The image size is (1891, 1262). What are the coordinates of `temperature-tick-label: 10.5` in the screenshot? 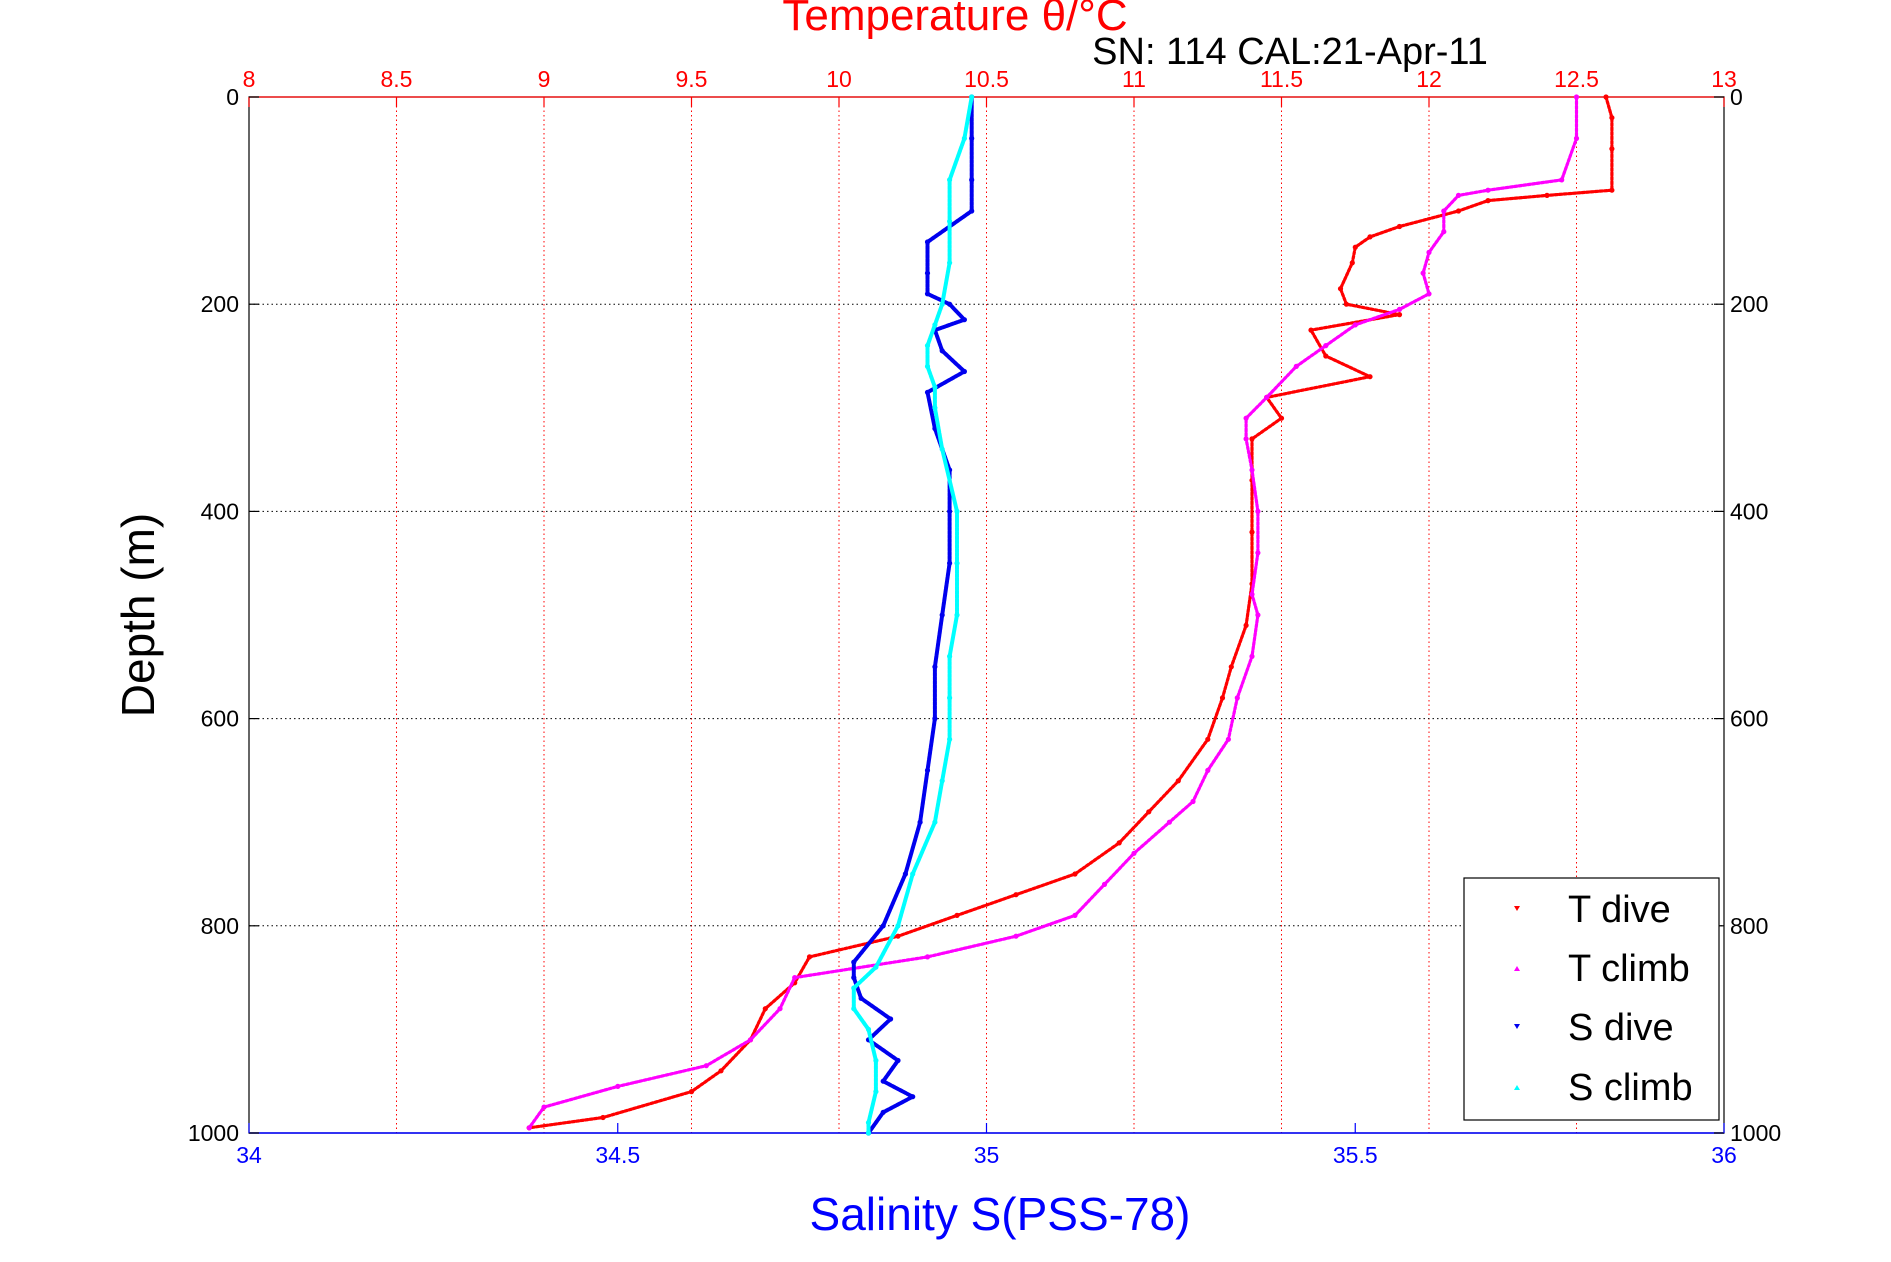 It's located at (986, 79).